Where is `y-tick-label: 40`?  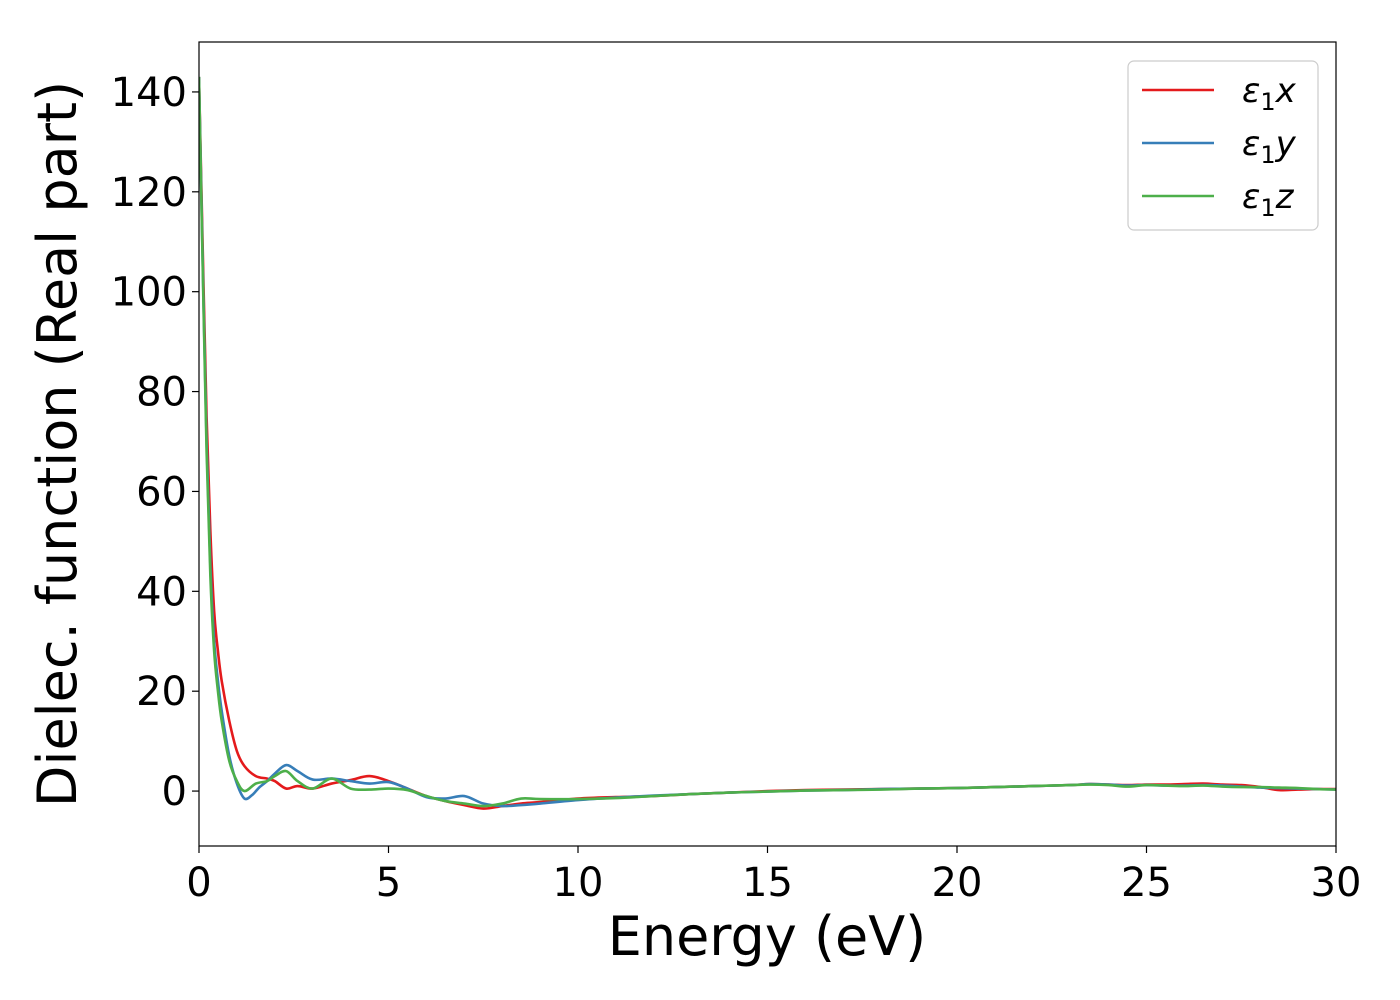 y-tick-label: 40 is located at coordinates (161, 592).